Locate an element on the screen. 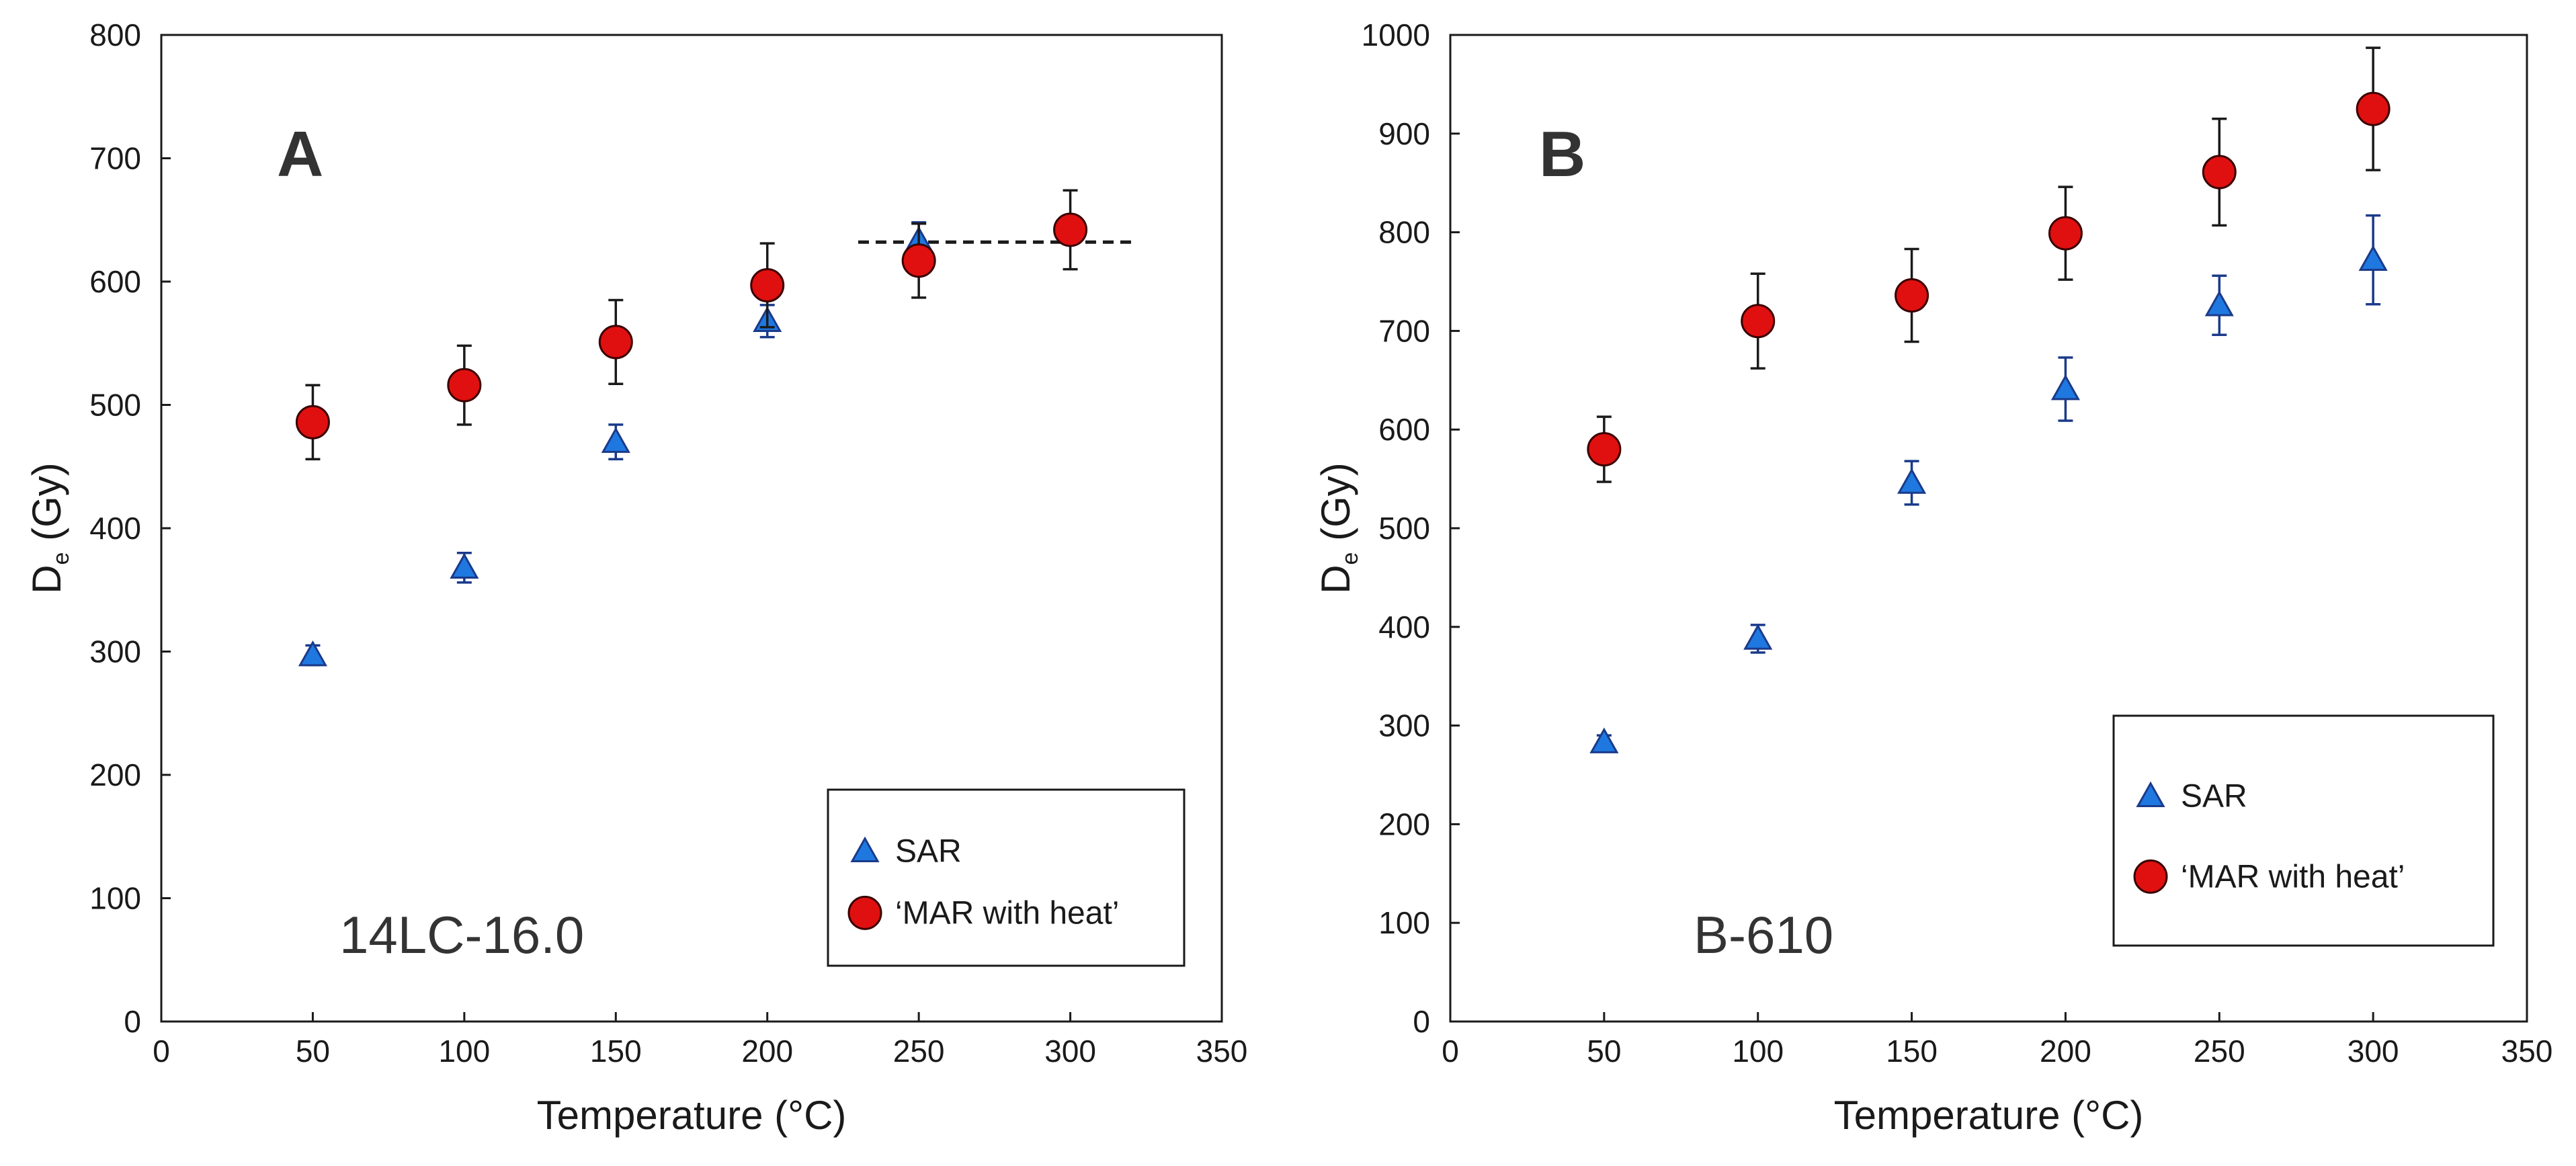  sample-label: 14LC-16.0 is located at coordinates (461, 934).